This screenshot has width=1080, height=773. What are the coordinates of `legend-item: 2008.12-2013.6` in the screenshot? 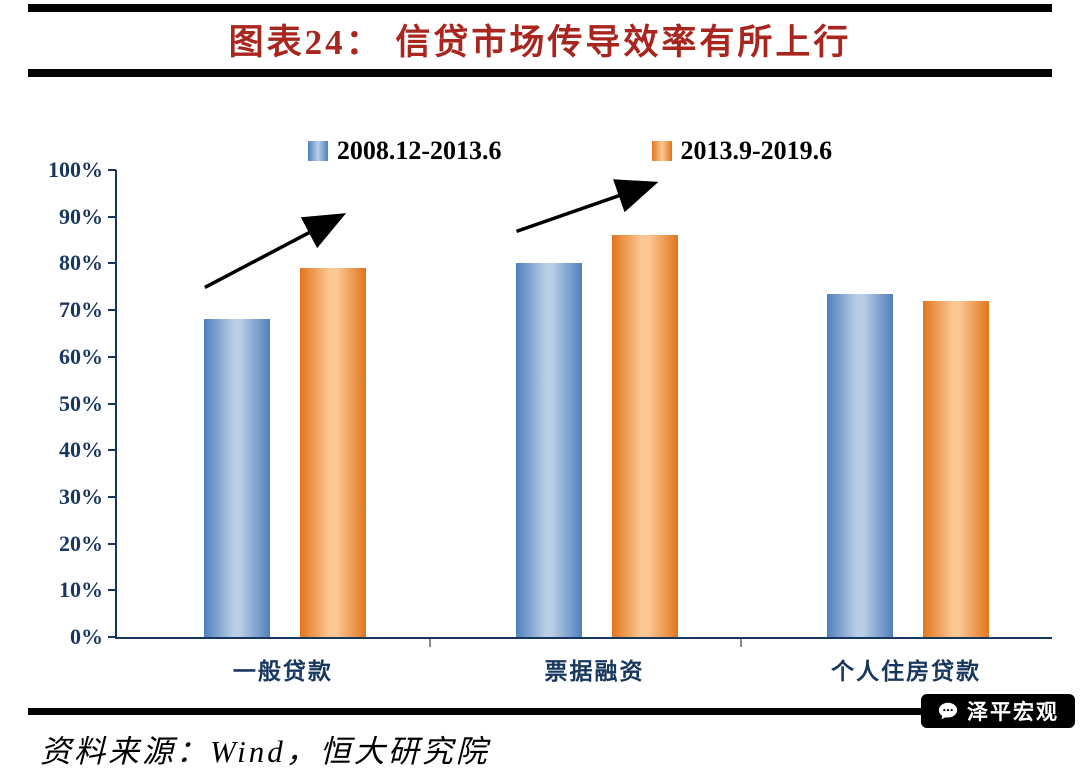 It's located at (404, 151).